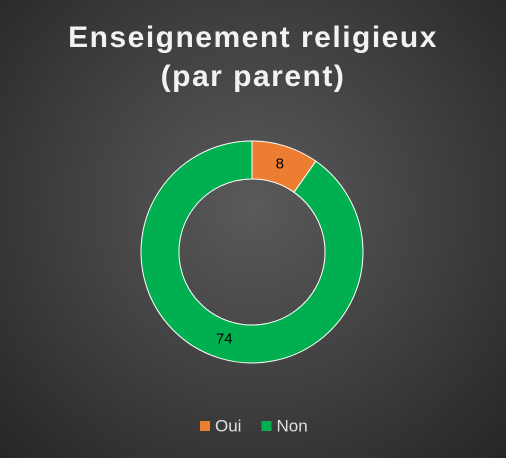  I want to click on data-label: 8, so click(280, 163).